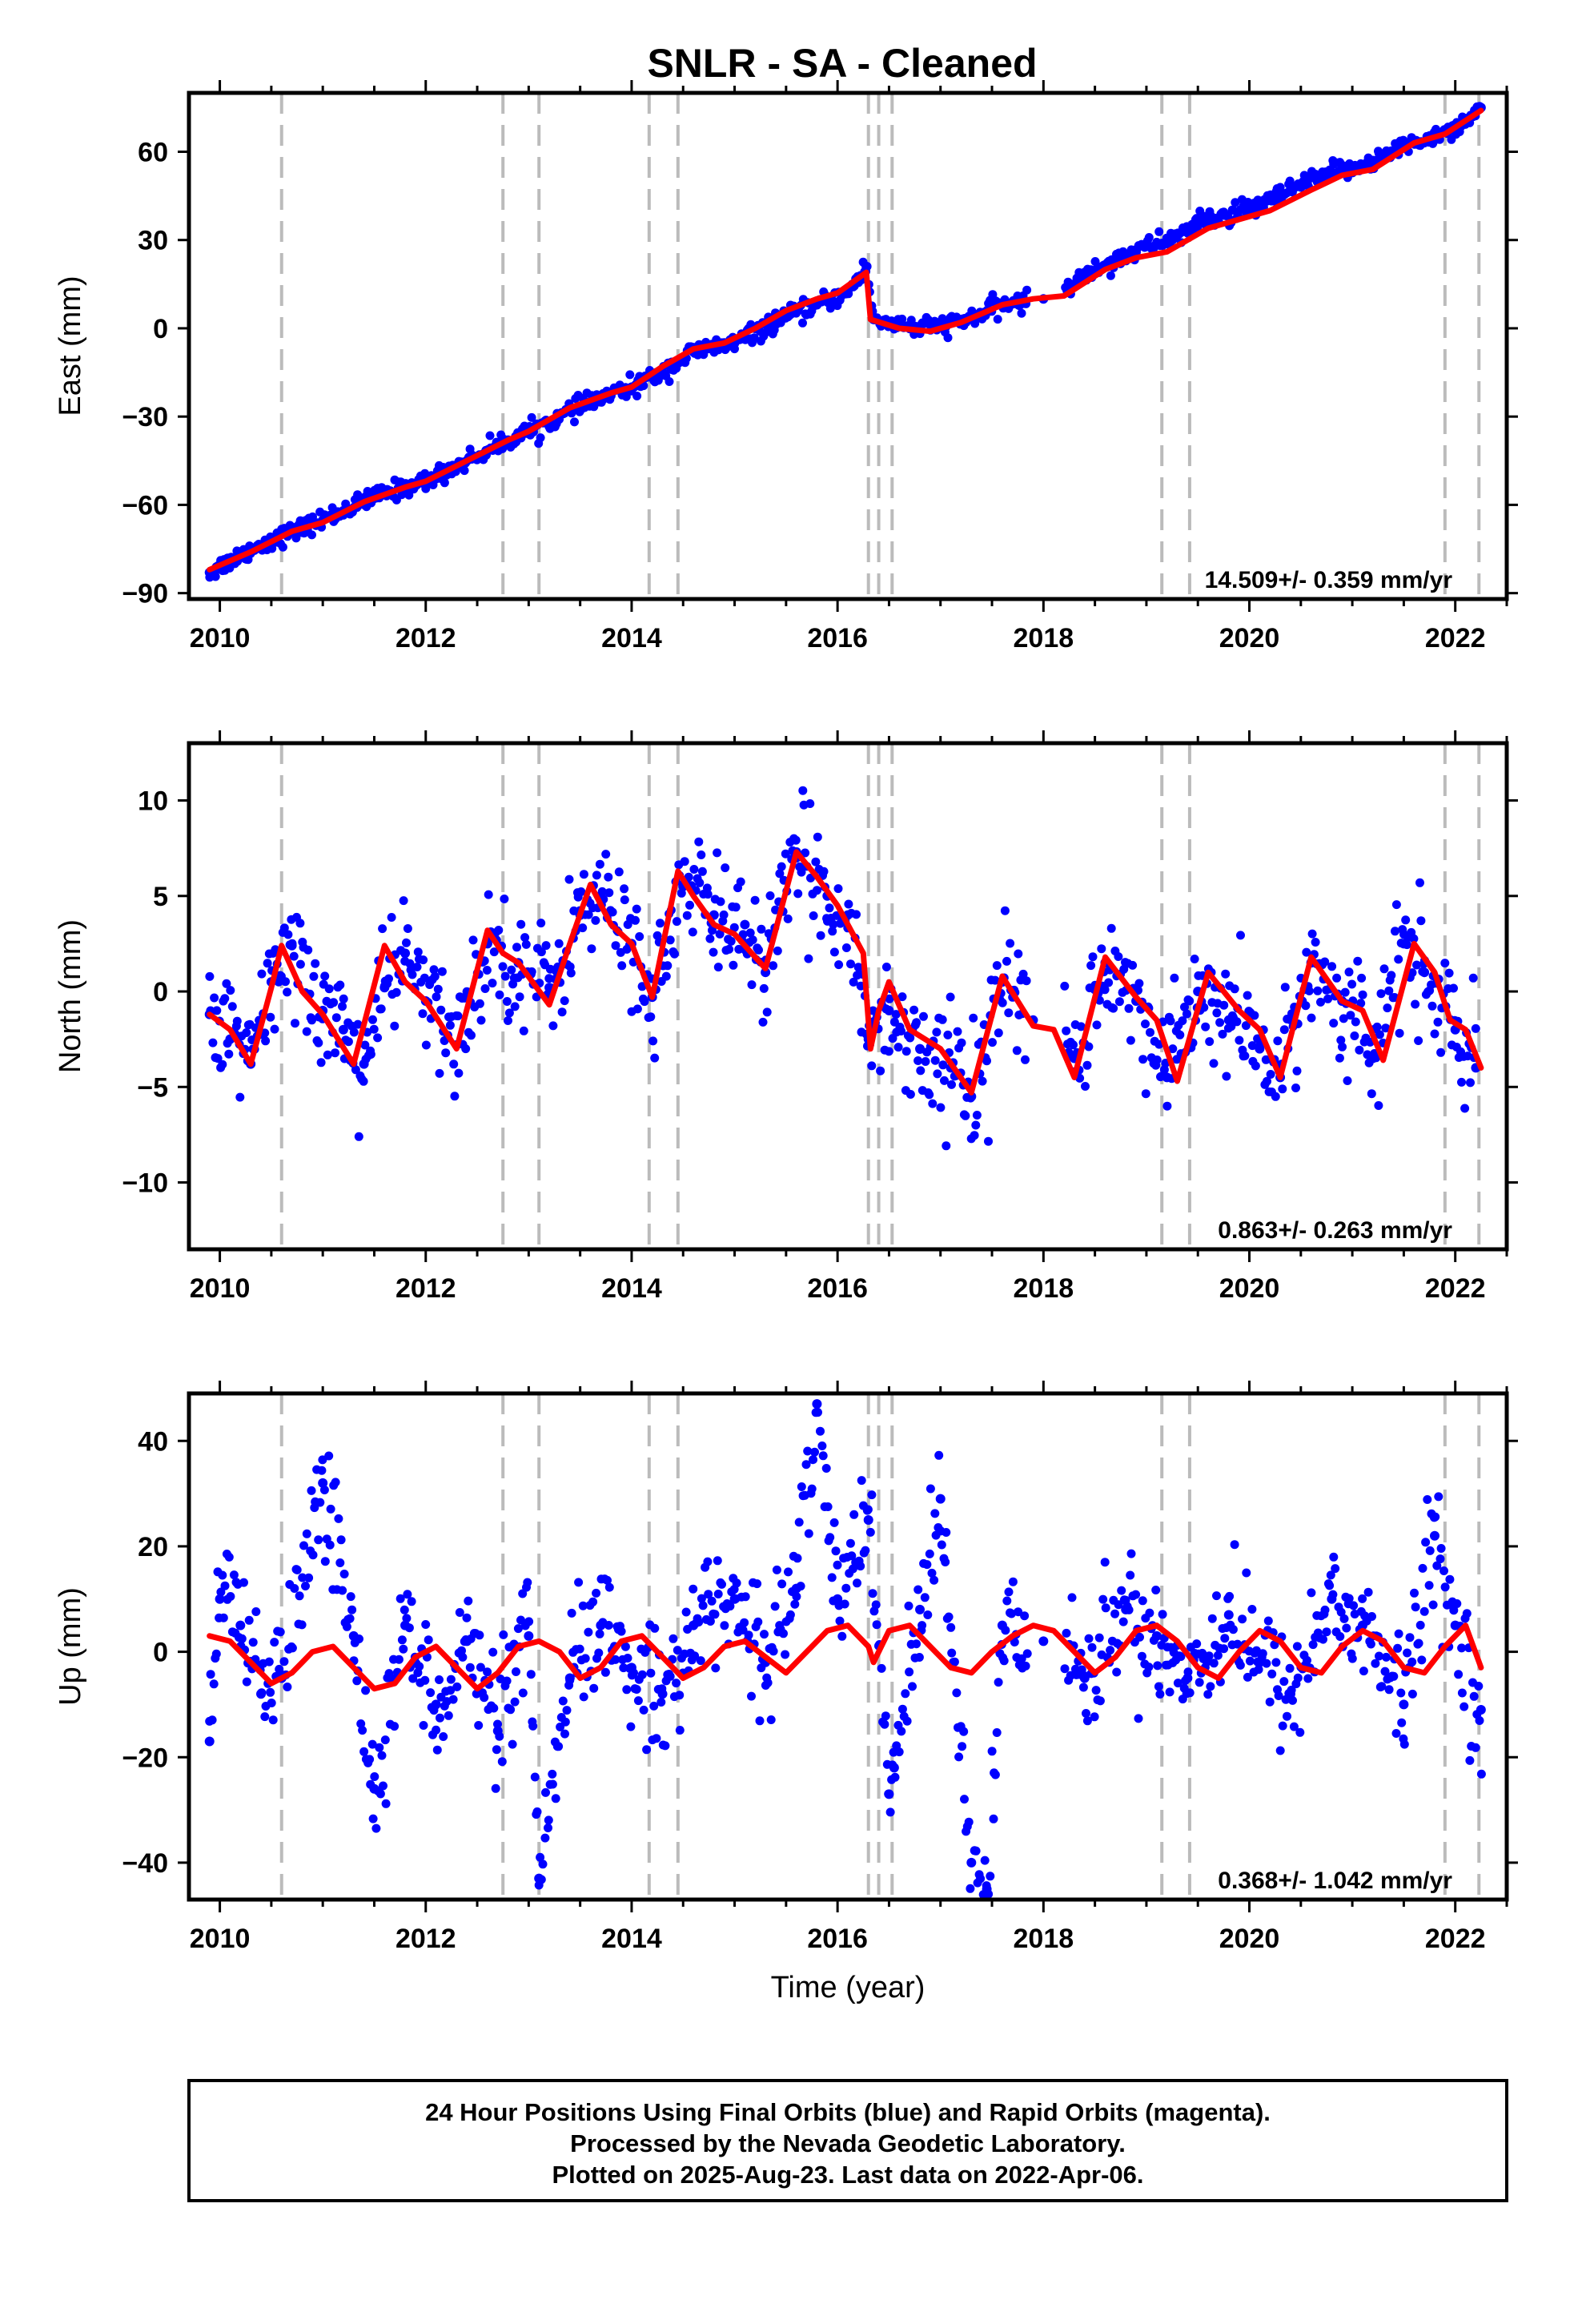 The height and width of the screenshot is (2324, 1582). I want to click on x-tick-label: 2012, so click(426, 1939).